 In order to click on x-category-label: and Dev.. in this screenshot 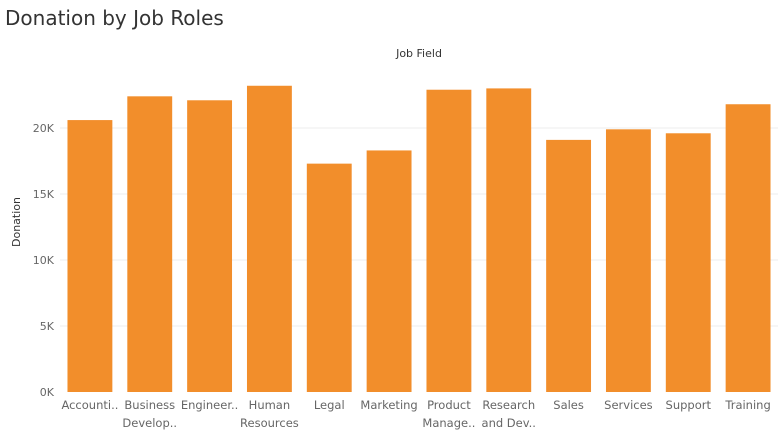, I will do `click(509, 423)`.